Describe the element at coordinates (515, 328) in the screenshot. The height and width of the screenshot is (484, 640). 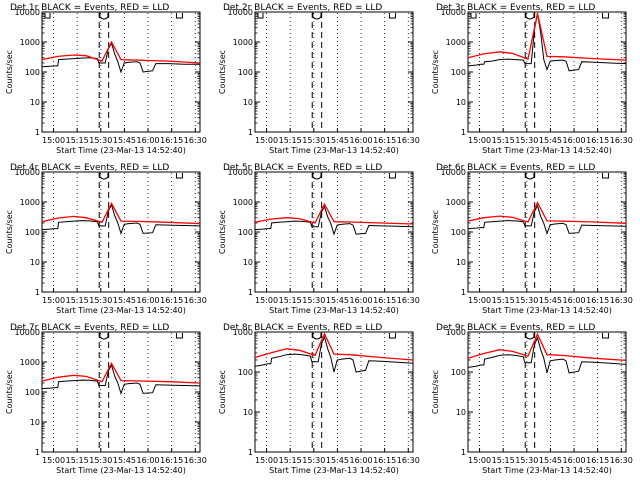
I see `panel-title: Det 9r BLACK = Events, RED = LLD` at that location.